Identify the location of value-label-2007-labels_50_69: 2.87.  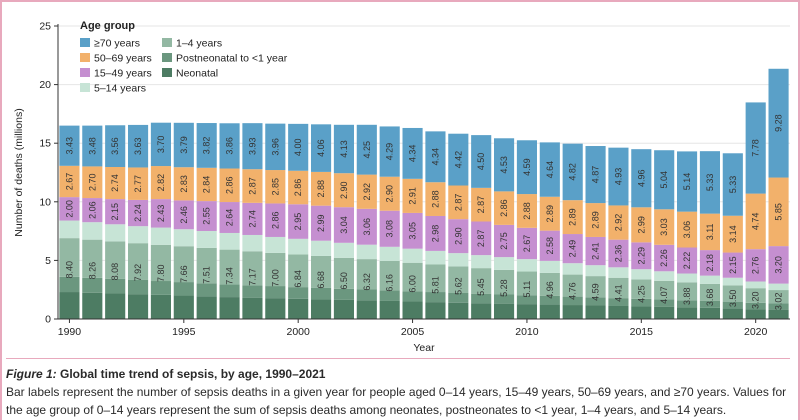
(458, 203).